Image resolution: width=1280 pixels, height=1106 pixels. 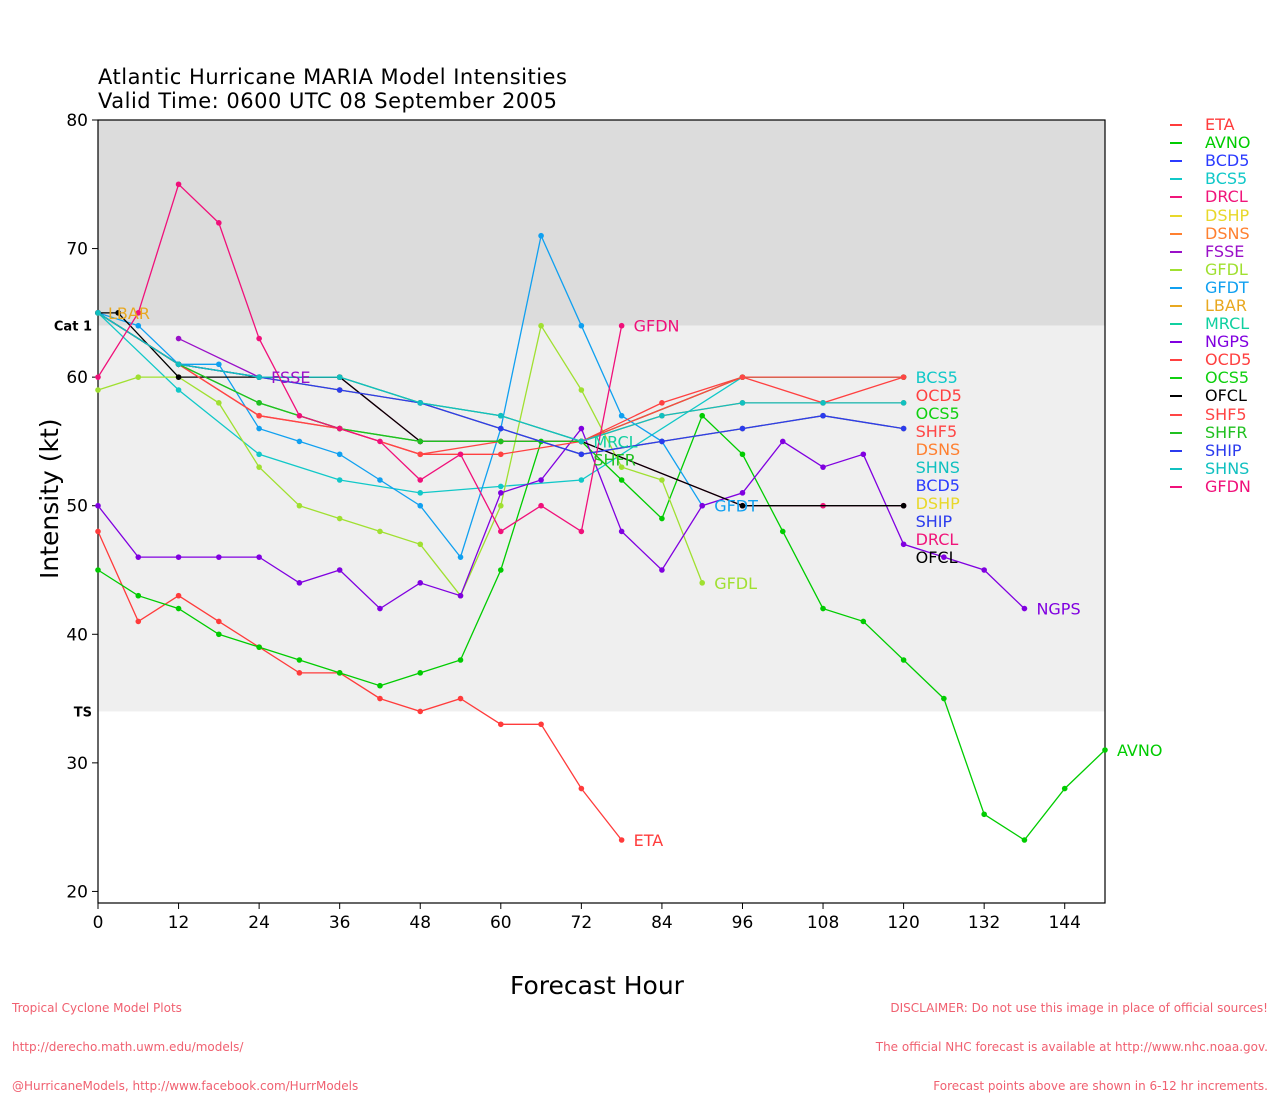 I want to click on series-end-label: OFCL, so click(x=937, y=557).